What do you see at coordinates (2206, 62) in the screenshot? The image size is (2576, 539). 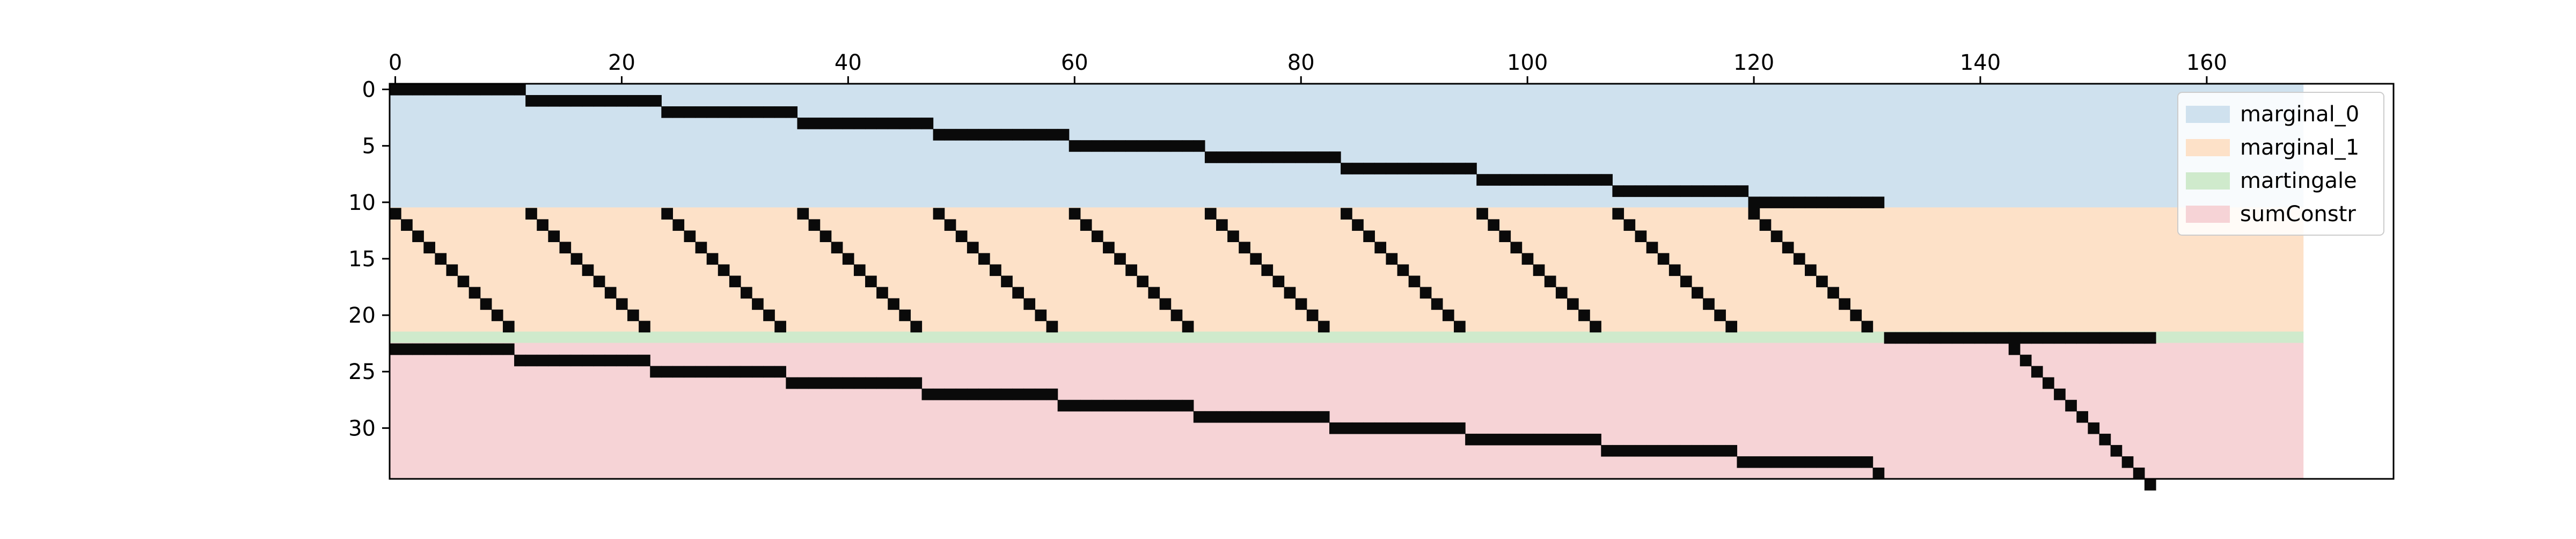 I see `x-tick-label: 160` at bounding box center [2206, 62].